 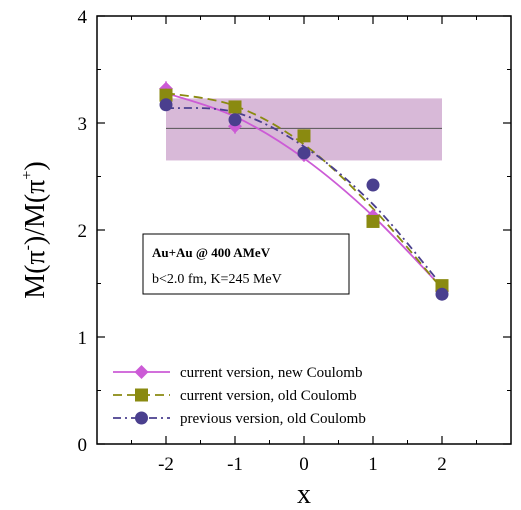 What do you see at coordinates (217, 279) in the screenshot?
I see `annotation-subtitle: b<2.0 fm, K=245 MeV` at bounding box center [217, 279].